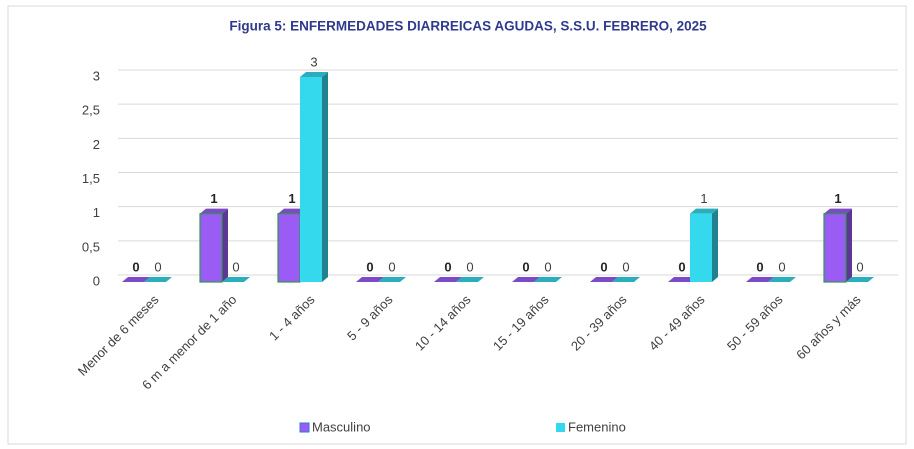 This screenshot has width=914, height=449. I want to click on y-tick-label: 3, so click(96, 75).